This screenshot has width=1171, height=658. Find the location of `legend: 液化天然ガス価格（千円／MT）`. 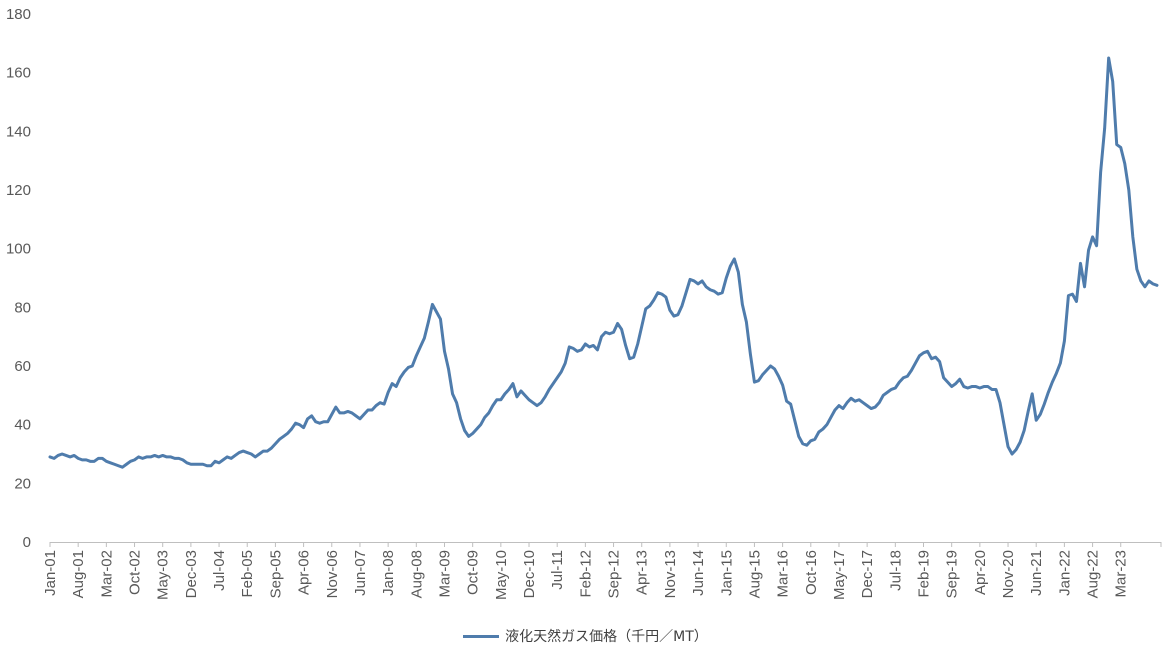

legend: 液化天然ガス価格（千円／MT） is located at coordinates (585, 636).